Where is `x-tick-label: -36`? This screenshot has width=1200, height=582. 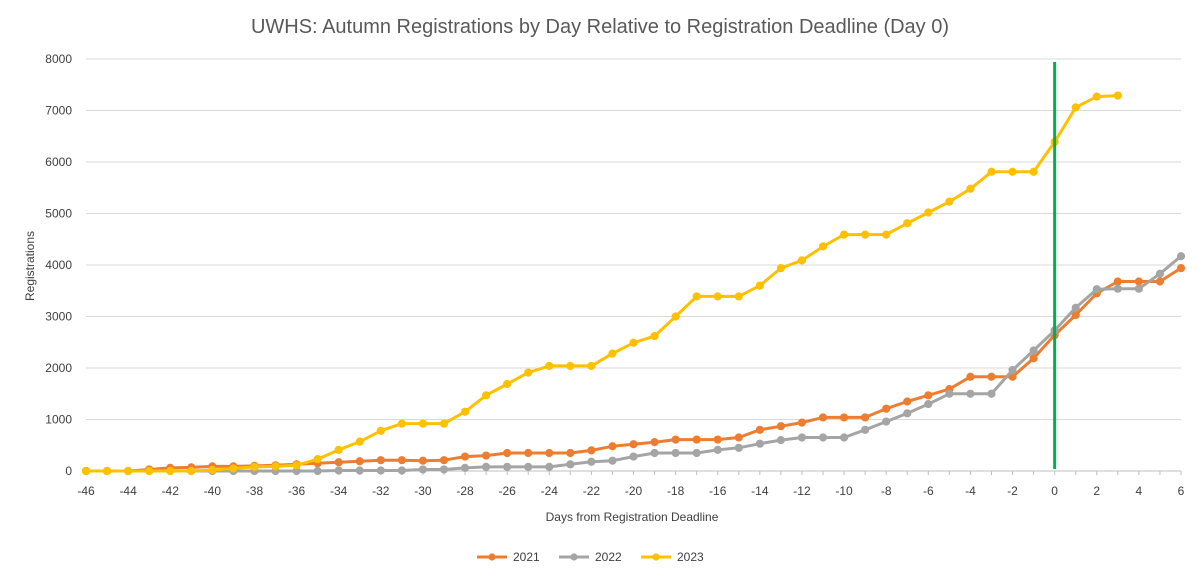 x-tick-label: -36 is located at coordinates (297, 491).